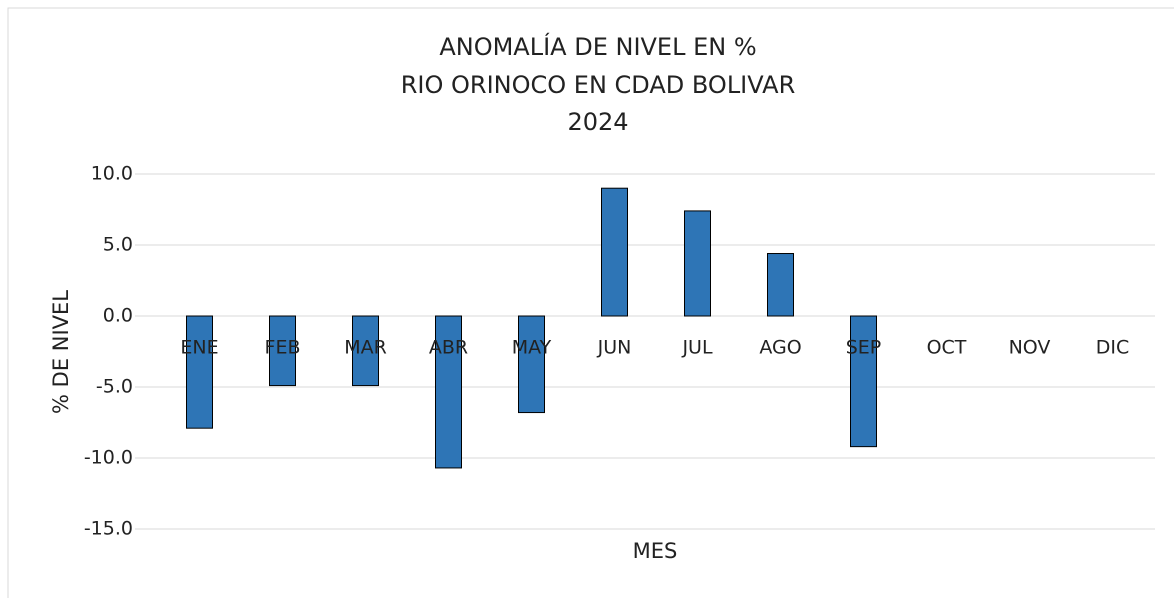 This screenshot has width=1174, height=598. Describe the element at coordinates (114, 387) in the screenshot. I see `y-tick-label: -5.0` at that location.